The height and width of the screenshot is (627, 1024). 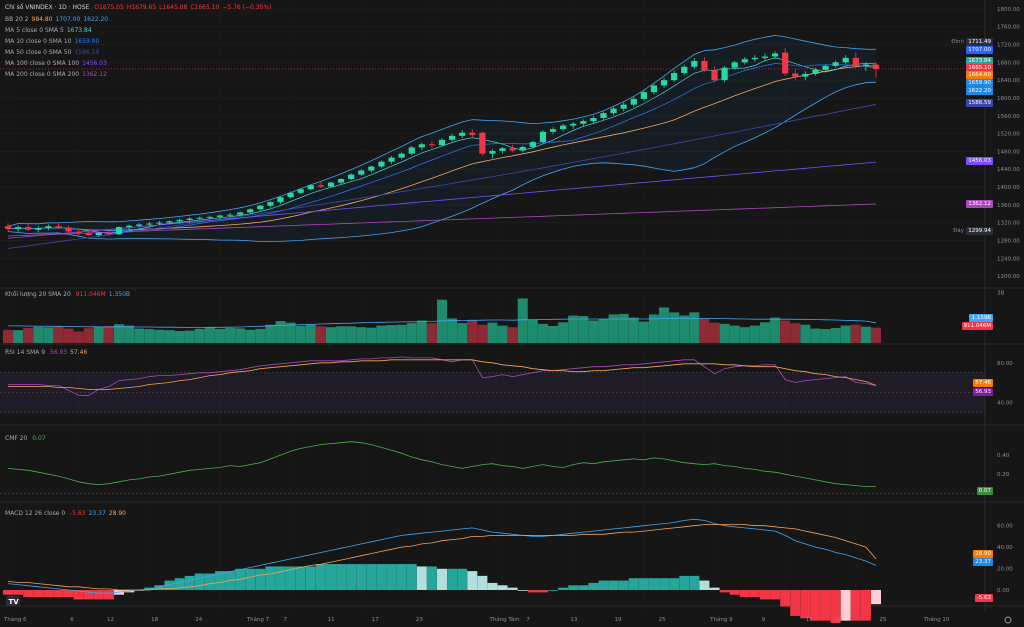 I want to click on macd-pane, so click(x=442, y=570).